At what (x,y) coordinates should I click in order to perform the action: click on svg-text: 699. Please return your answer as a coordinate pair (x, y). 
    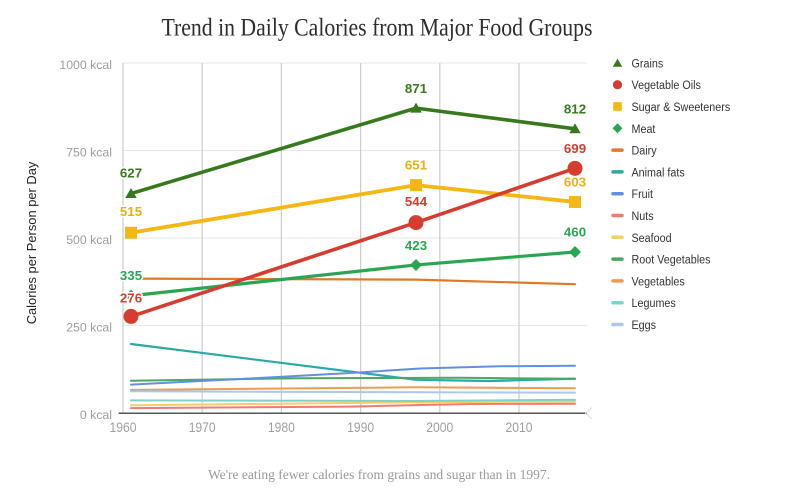
    Looking at the image, I should click on (575, 148).